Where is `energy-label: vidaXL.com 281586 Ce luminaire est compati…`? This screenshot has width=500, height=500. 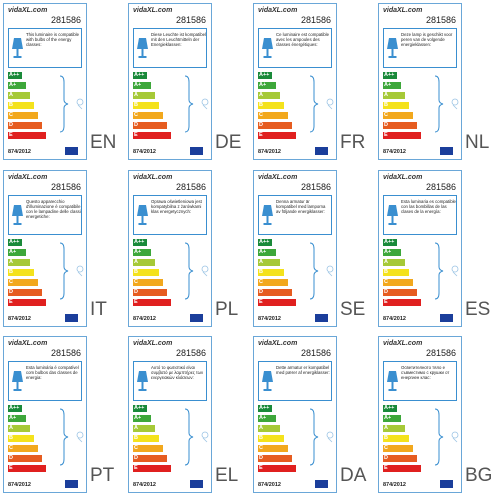 energy-label: vidaXL.com 281586 Ce luminaire est compati… is located at coordinates (295, 81).